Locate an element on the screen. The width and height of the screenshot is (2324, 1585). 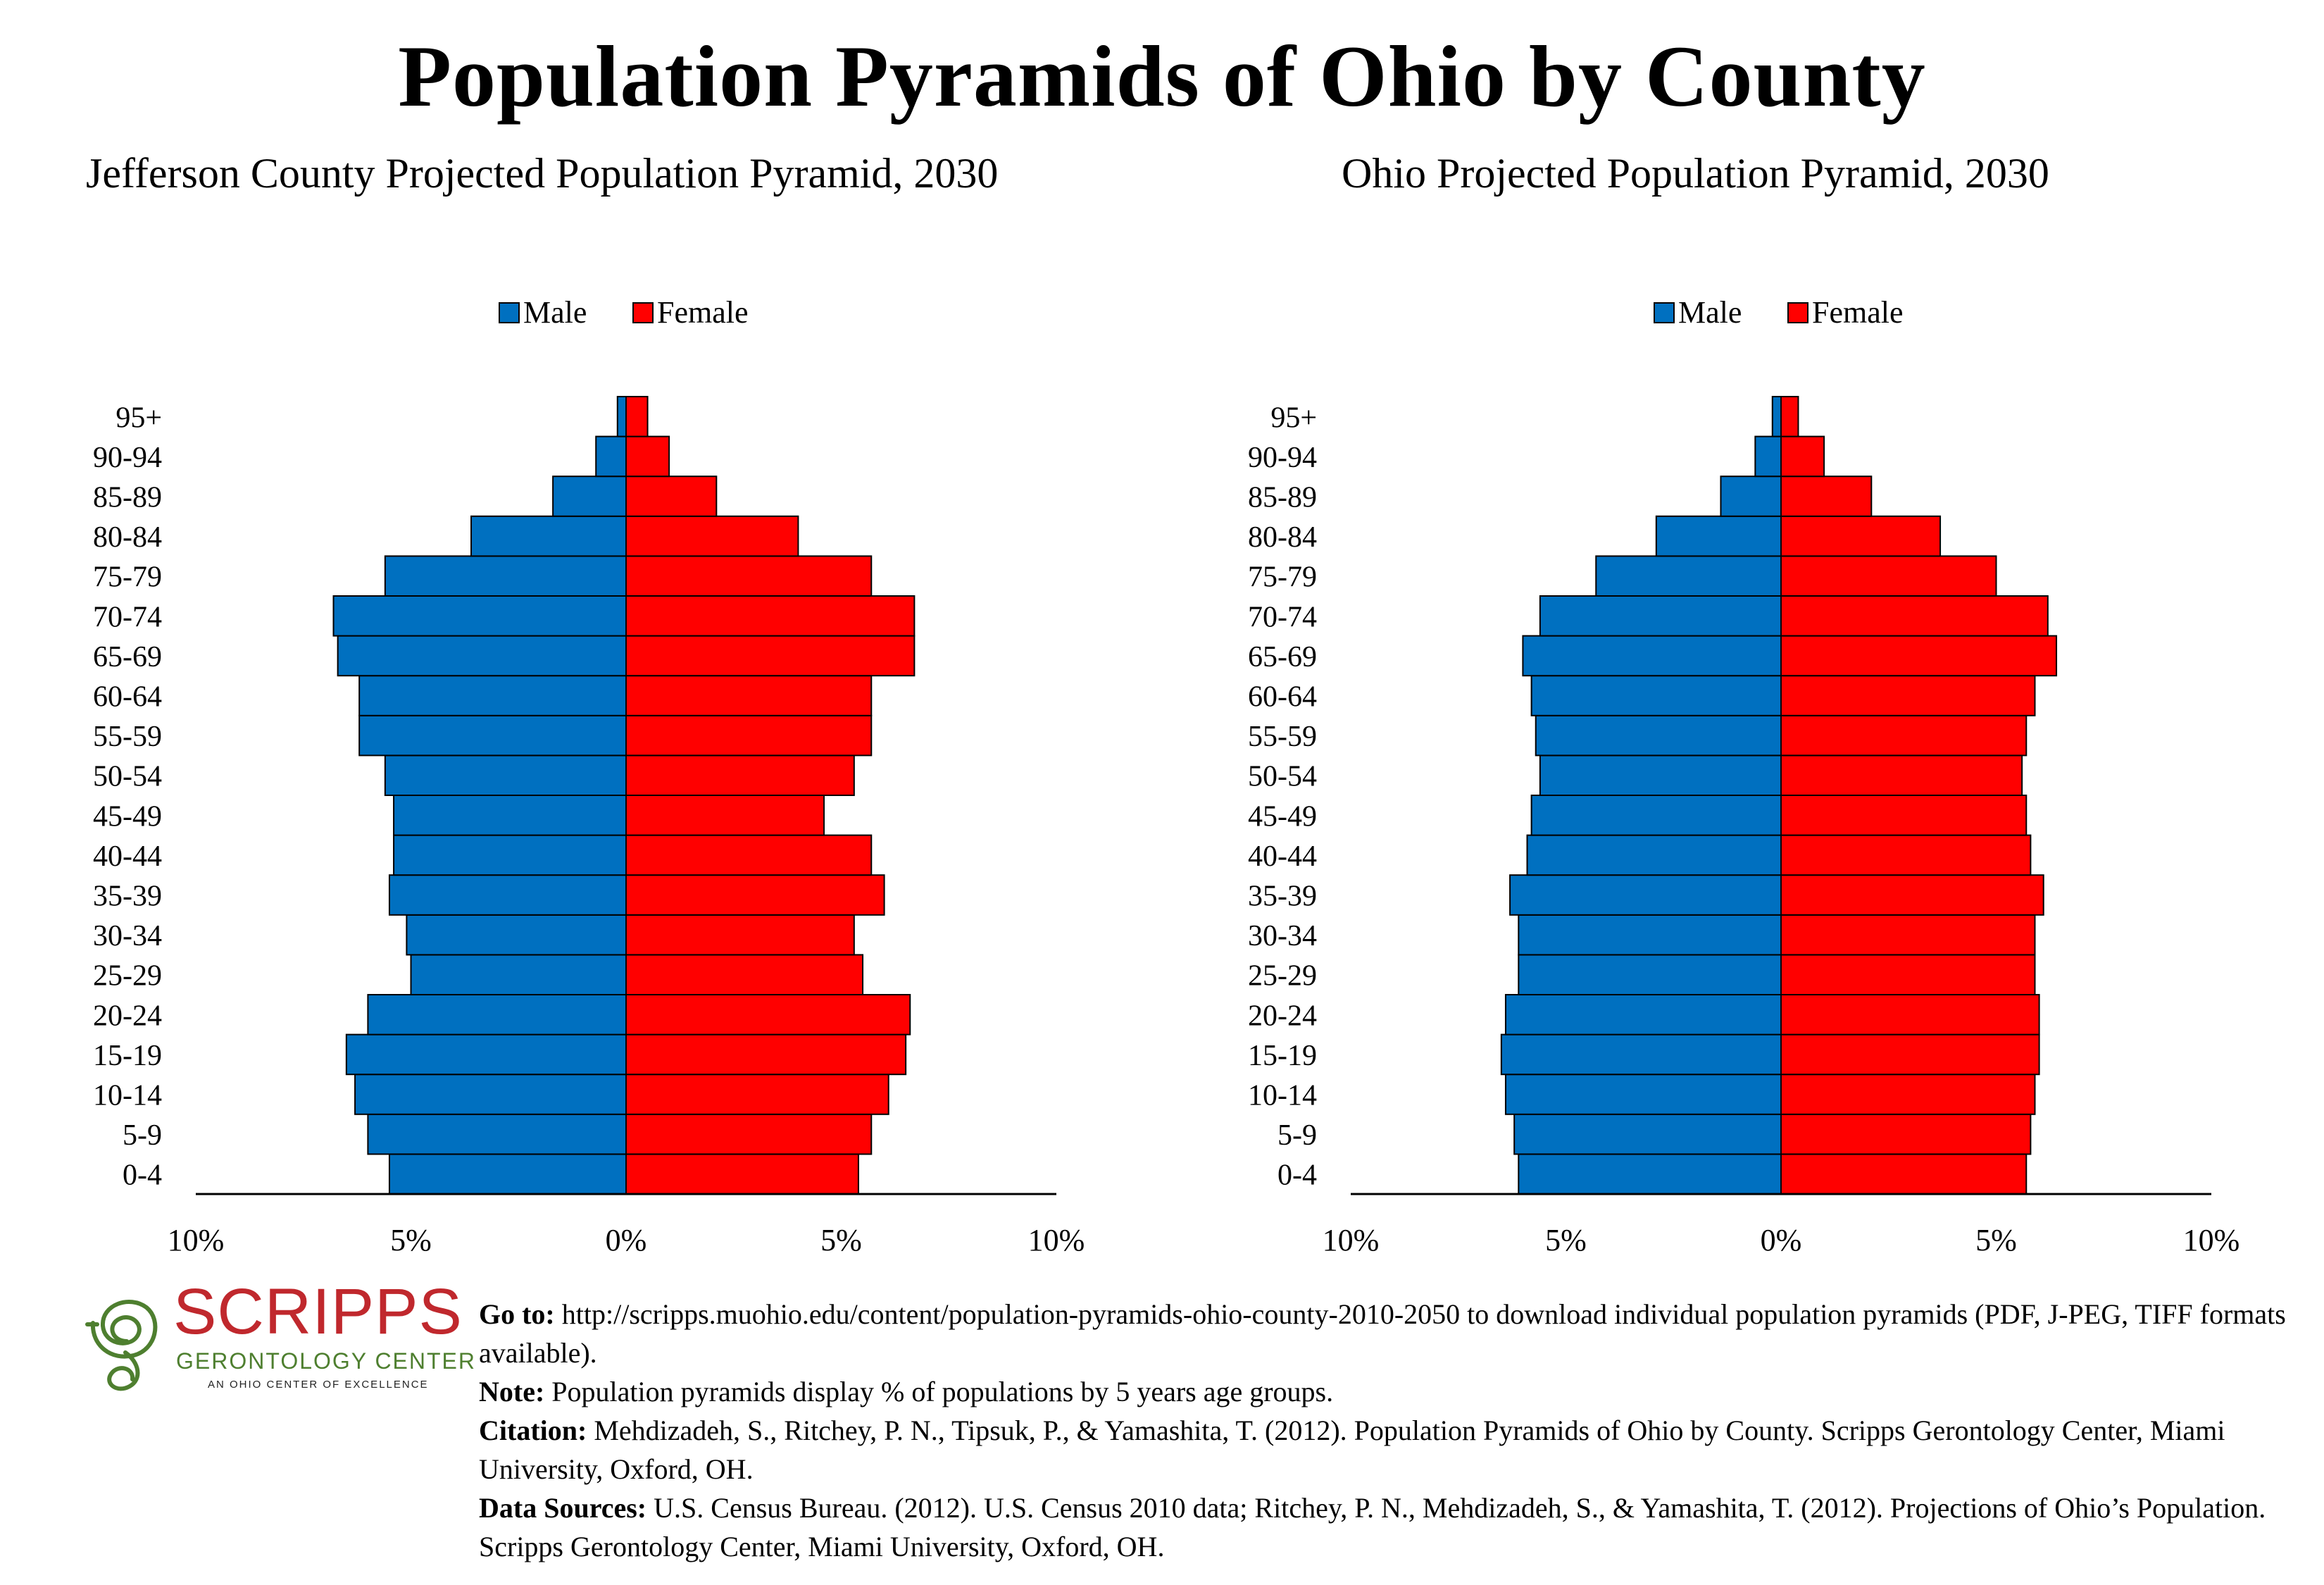
legend-swatch-female is located at coordinates (643, 312).